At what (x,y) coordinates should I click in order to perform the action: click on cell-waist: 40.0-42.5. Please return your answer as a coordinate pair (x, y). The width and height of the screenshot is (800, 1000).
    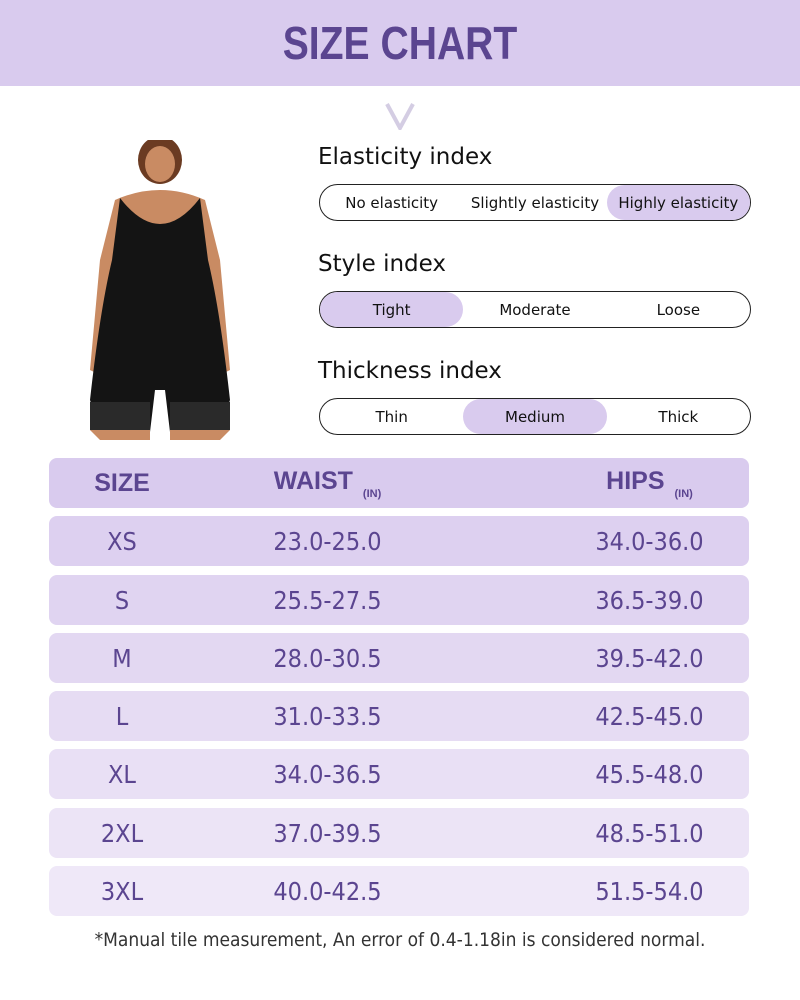
    Looking at the image, I should click on (327, 891).